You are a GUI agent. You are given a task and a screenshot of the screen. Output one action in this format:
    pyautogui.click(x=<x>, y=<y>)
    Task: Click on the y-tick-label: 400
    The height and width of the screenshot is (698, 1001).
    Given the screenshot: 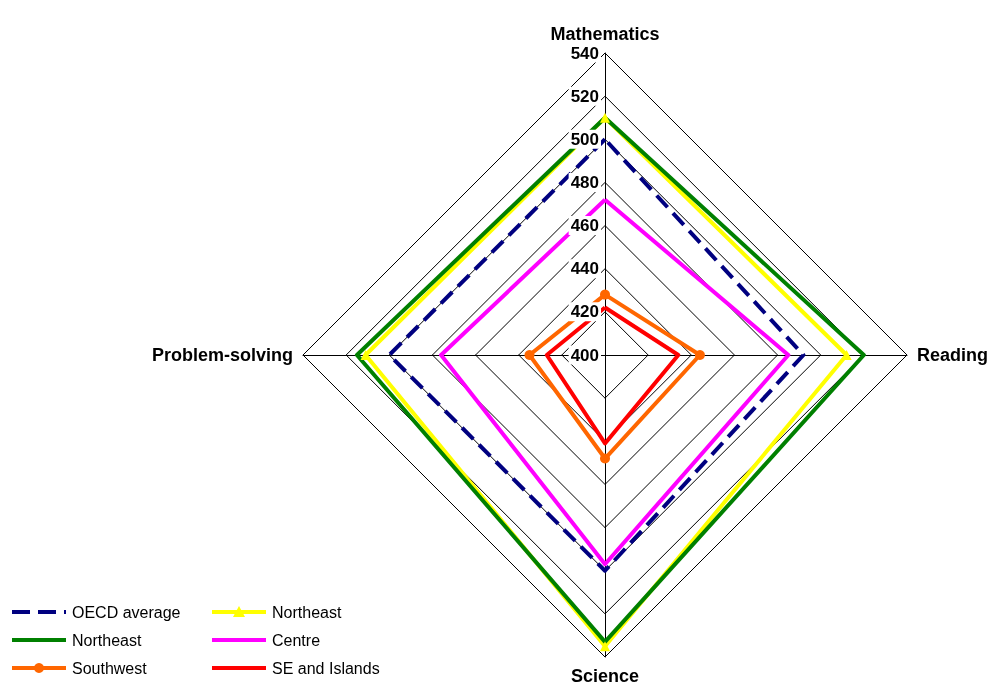 What is the action you would take?
    pyautogui.click(x=584, y=355)
    